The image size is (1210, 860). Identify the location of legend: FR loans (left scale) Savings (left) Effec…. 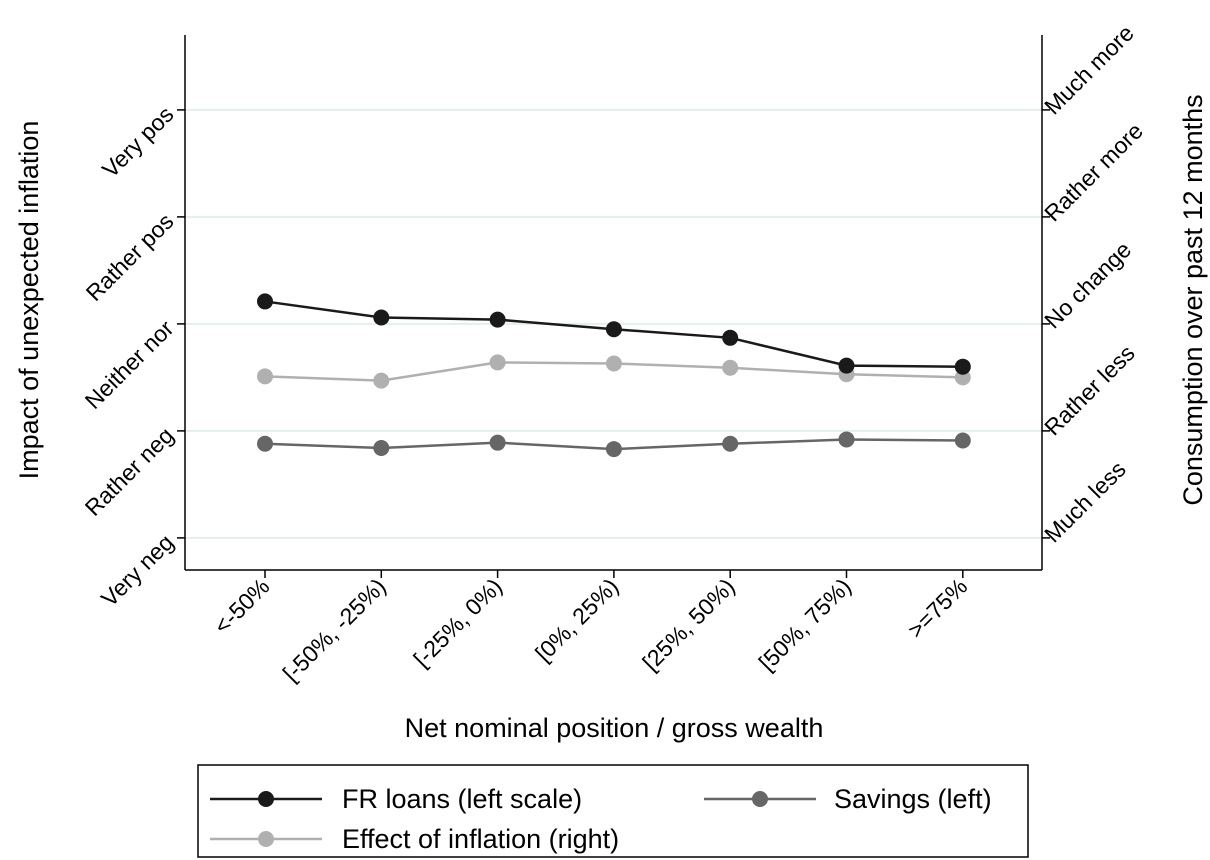
(613, 811).